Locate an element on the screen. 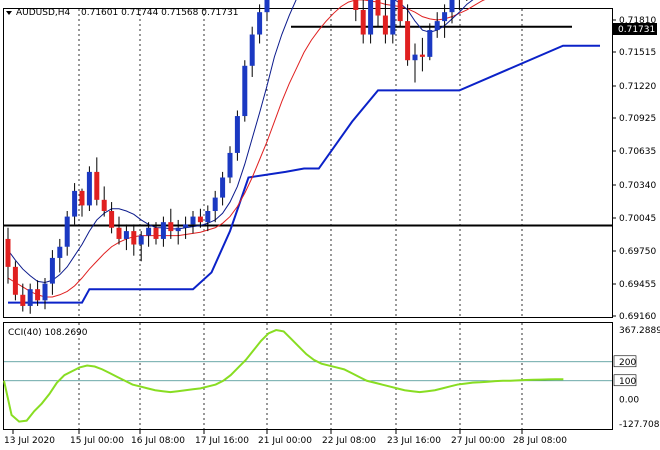 This screenshot has width=660, height=450. time-tick-label: 21 Jul 00:00 is located at coordinates (285, 441).